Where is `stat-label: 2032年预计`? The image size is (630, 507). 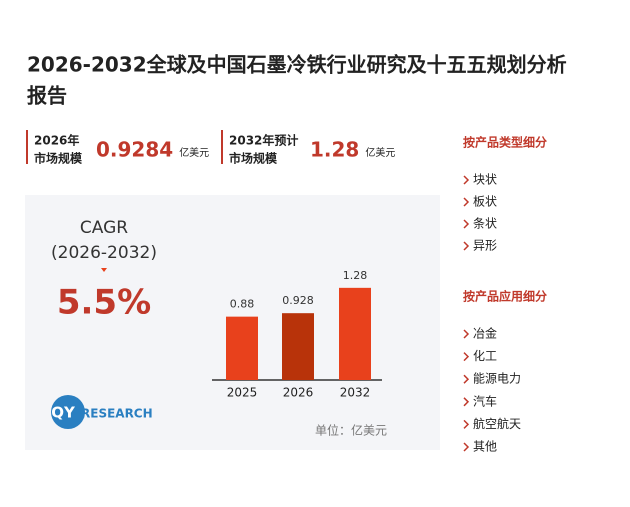
stat-label: 2032年预计 is located at coordinates (263, 140).